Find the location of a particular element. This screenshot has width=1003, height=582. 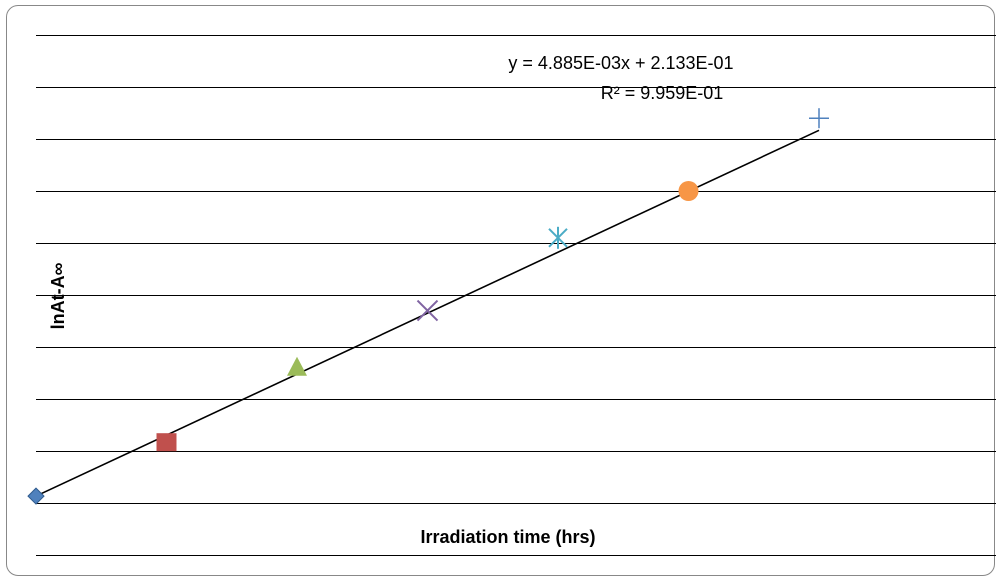

data-point-4-x is located at coordinates (427, 310).